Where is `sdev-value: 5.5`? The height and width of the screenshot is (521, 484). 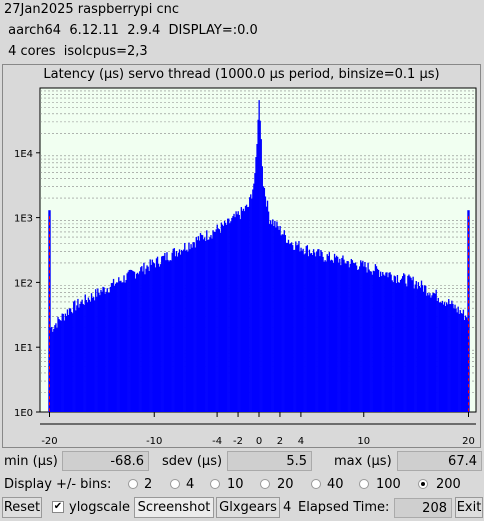
sdev-value: 5.5 is located at coordinates (269, 461).